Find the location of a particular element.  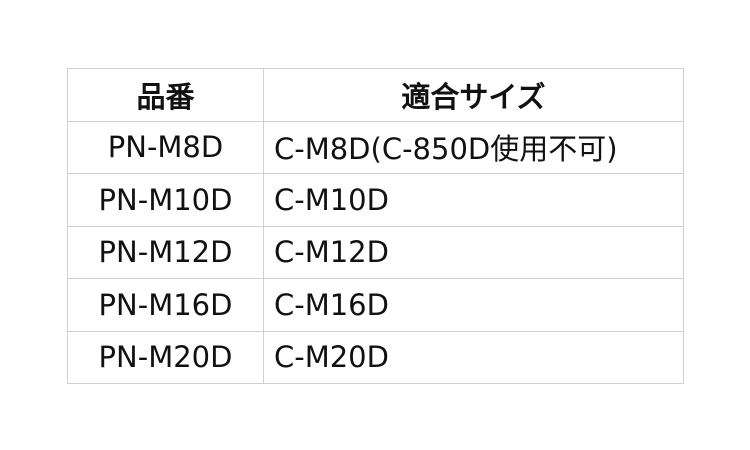

table-row: PN-M8D C-M8D(C-850D使用不可) is located at coordinates (375, 147).